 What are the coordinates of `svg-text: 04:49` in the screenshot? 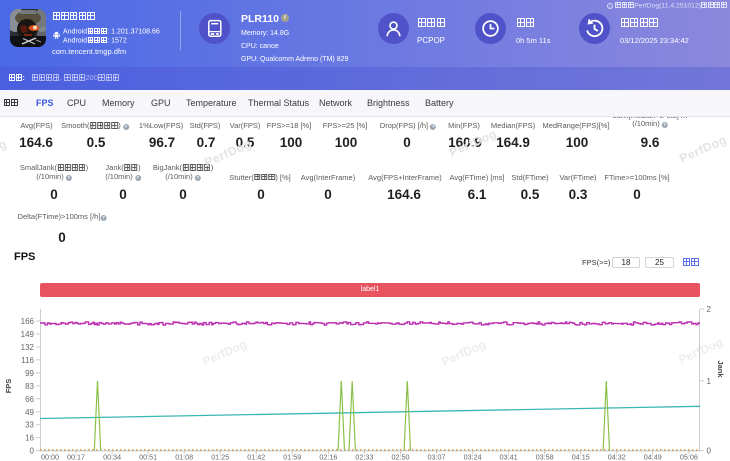 It's located at (653, 457).